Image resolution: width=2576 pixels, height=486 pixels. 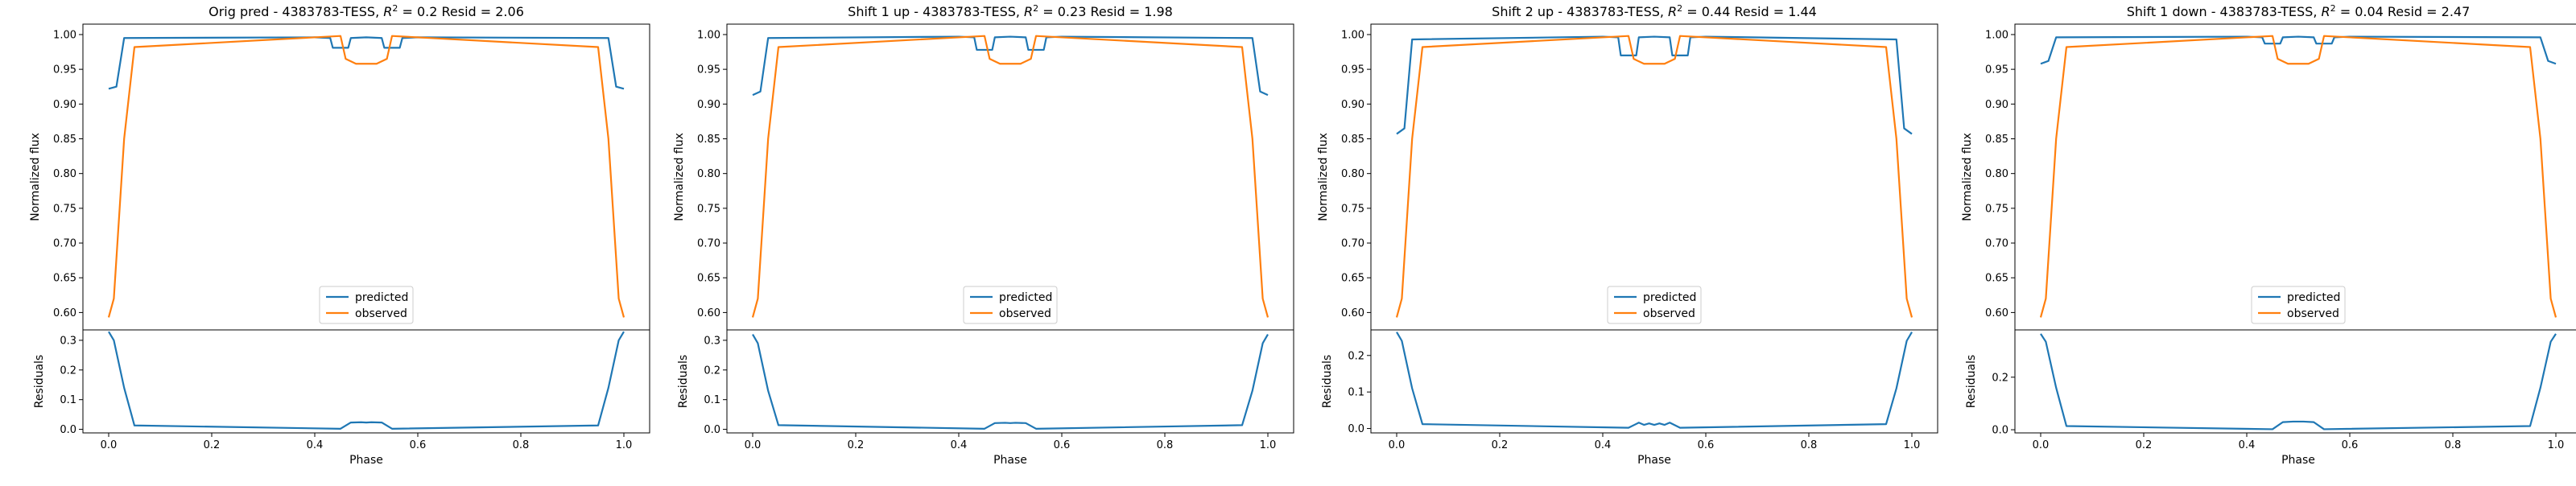 I want to click on y-tick-label: 0.75, so click(x=1996, y=209).